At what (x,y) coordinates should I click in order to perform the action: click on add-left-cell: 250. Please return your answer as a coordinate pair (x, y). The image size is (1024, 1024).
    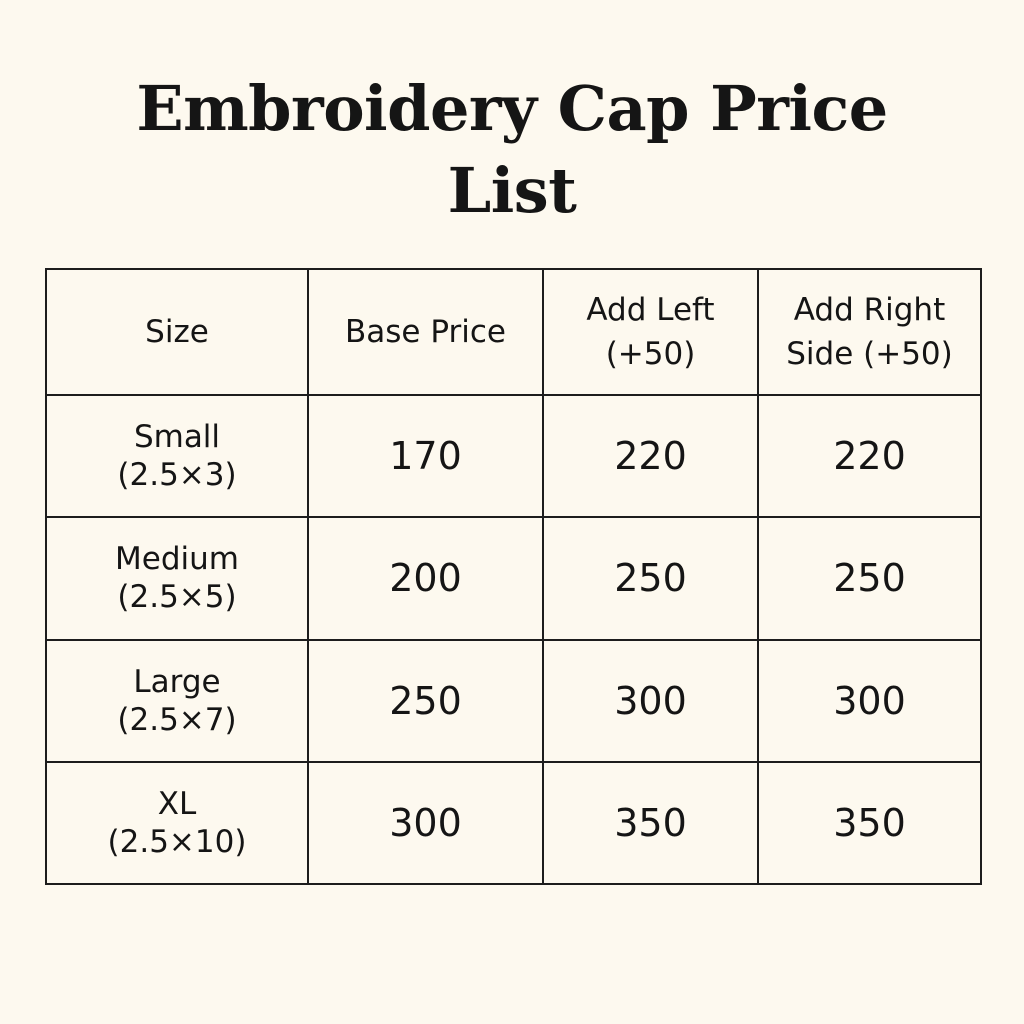
    Looking at the image, I should click on (650, 578).